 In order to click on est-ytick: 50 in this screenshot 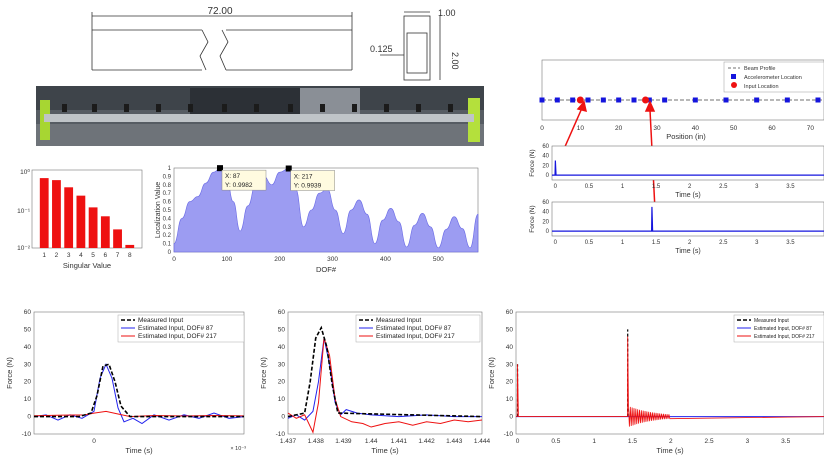, I will do `click(282, 329)`.